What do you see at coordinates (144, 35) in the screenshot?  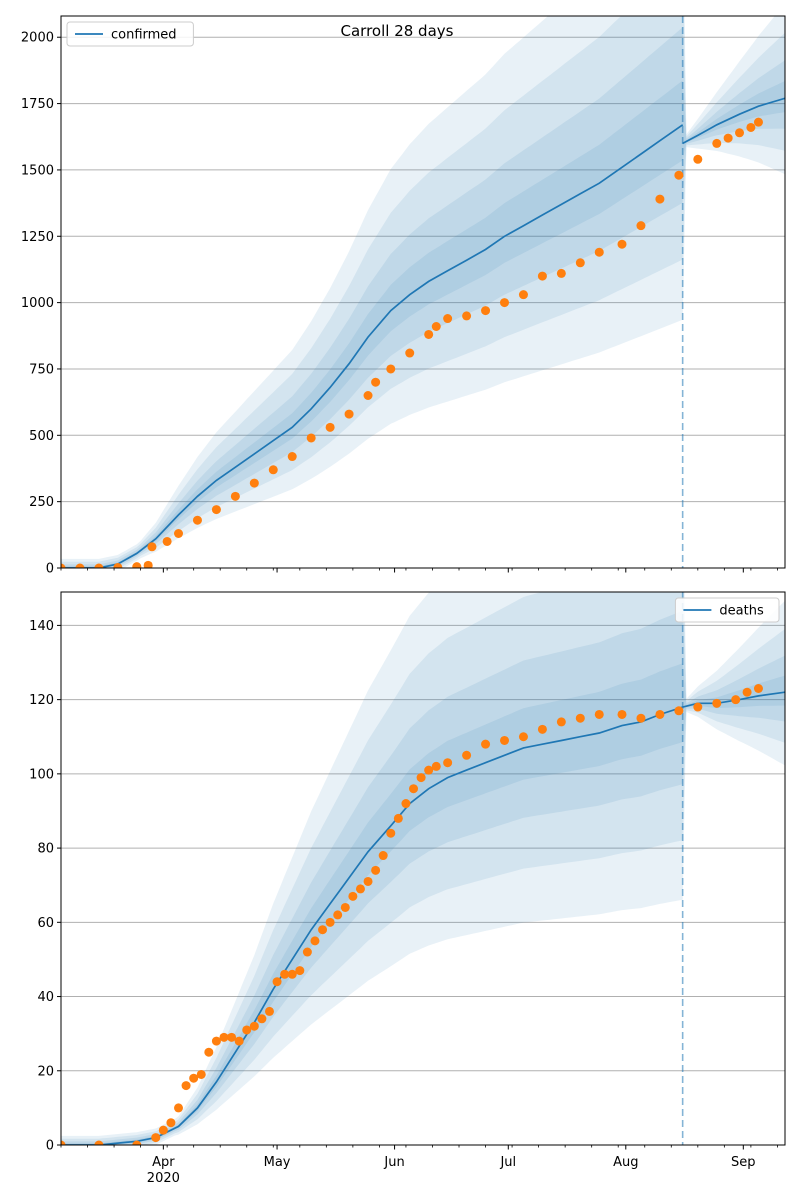 I see `legend-label: confirmed` at bounding box center [144, 35].